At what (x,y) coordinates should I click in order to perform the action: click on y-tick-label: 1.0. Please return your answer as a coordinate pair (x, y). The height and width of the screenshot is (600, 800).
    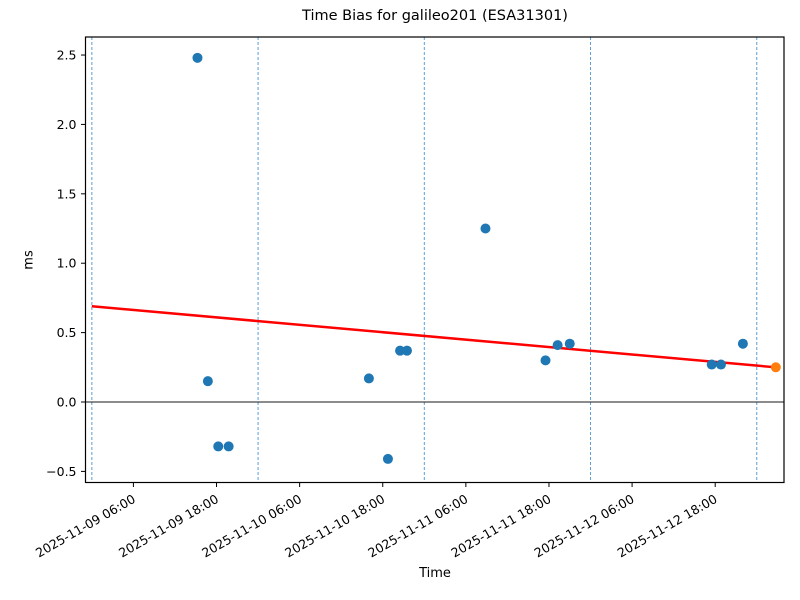
    Looking at the image, I should click on (67, 263).